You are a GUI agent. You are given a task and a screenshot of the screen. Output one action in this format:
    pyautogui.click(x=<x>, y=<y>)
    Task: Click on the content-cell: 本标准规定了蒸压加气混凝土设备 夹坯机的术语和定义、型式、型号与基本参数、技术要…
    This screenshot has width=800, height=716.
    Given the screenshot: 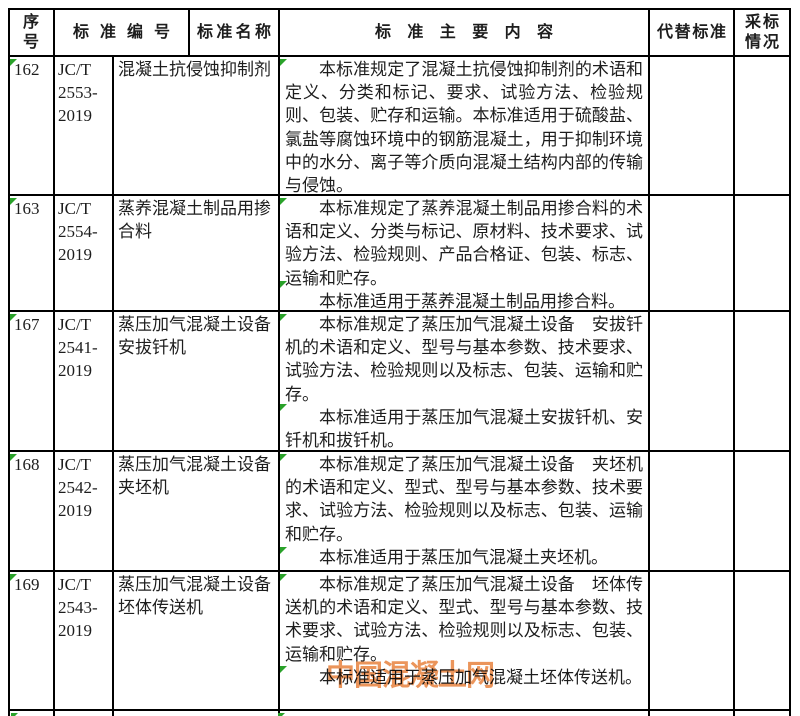 What is the action you would take?
    pyautogui.click(x=465, y=511)
    